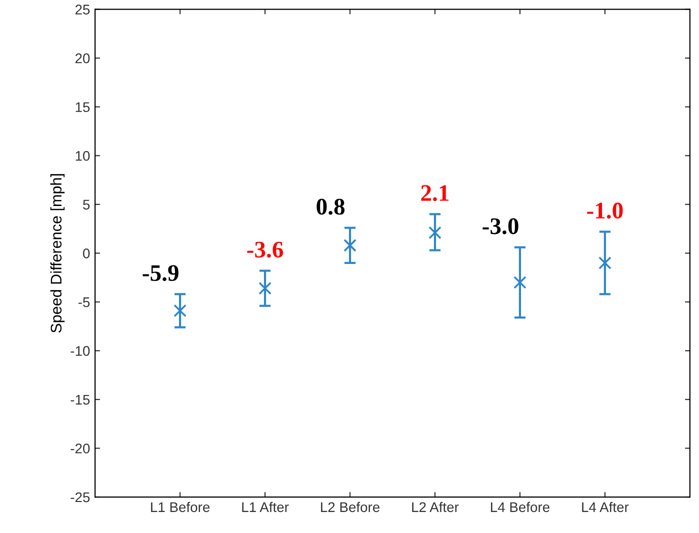 The width and height of the screenshot is (699, 533). I want to click on y-tick-label: -20, so click(80, 449).